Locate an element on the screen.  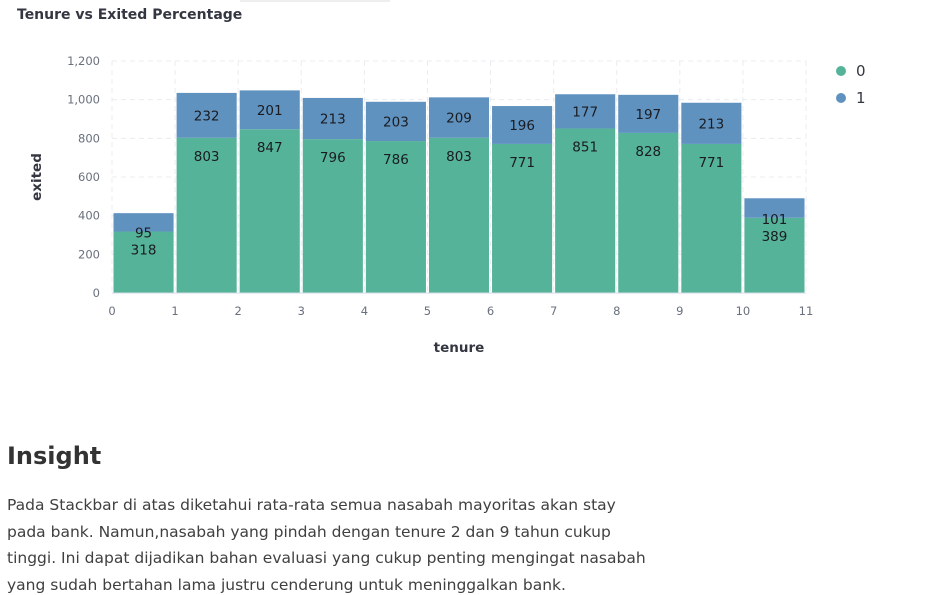
data-label-series-0: 796 is located at coordinates (333, 158).